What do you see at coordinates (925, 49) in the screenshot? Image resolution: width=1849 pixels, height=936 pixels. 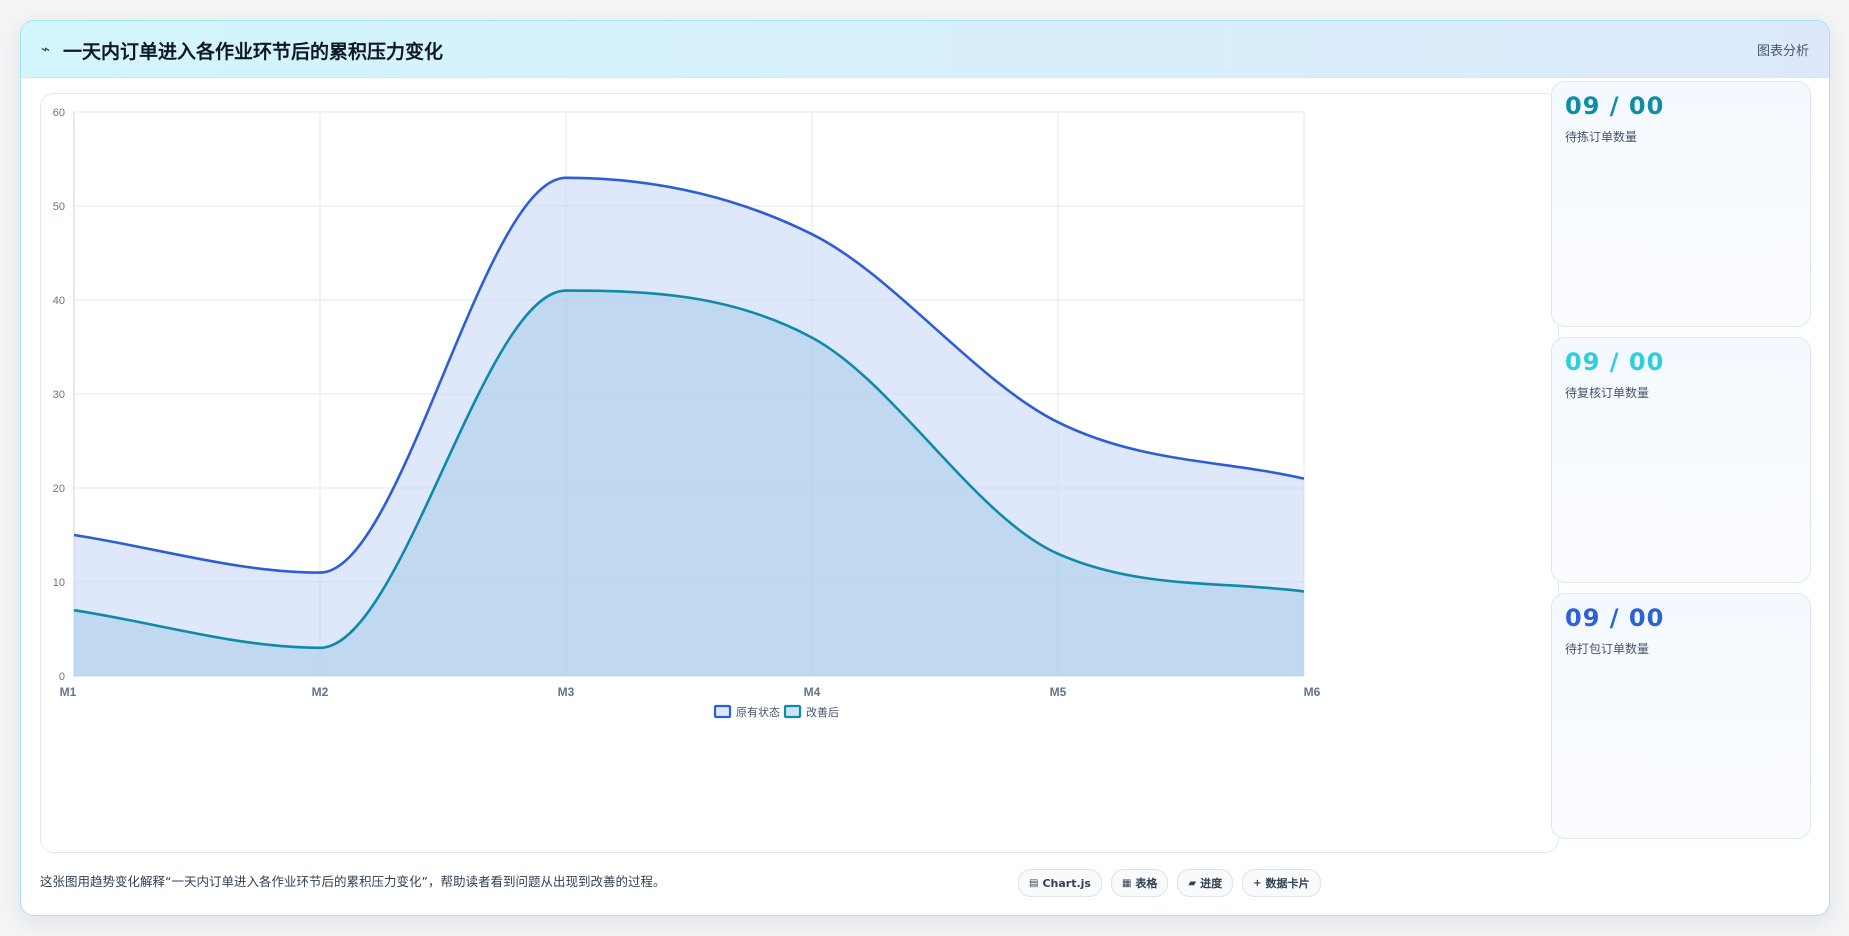 I see `header: ⌁ 一天内订单进入各作业环节后的累积压力变化 图表分析` at bounding box center [925, 49].